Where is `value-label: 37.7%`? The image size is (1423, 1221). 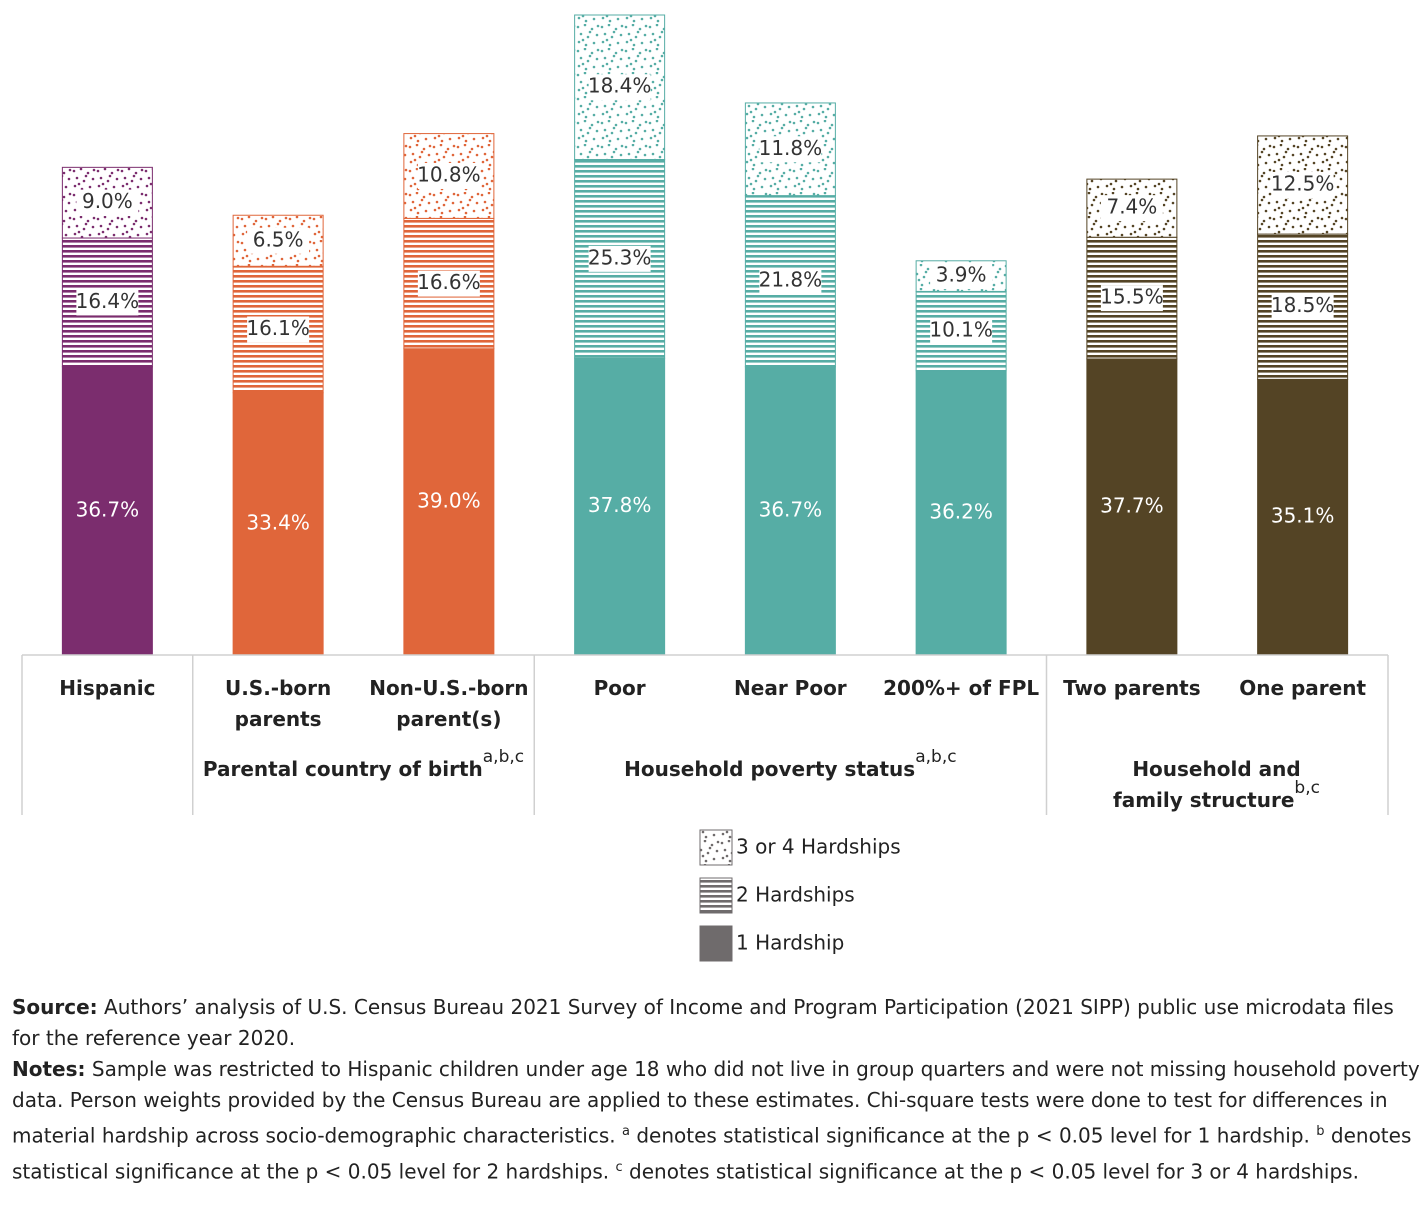
value-label: 37.7% is located at coordinates (1132, 505).